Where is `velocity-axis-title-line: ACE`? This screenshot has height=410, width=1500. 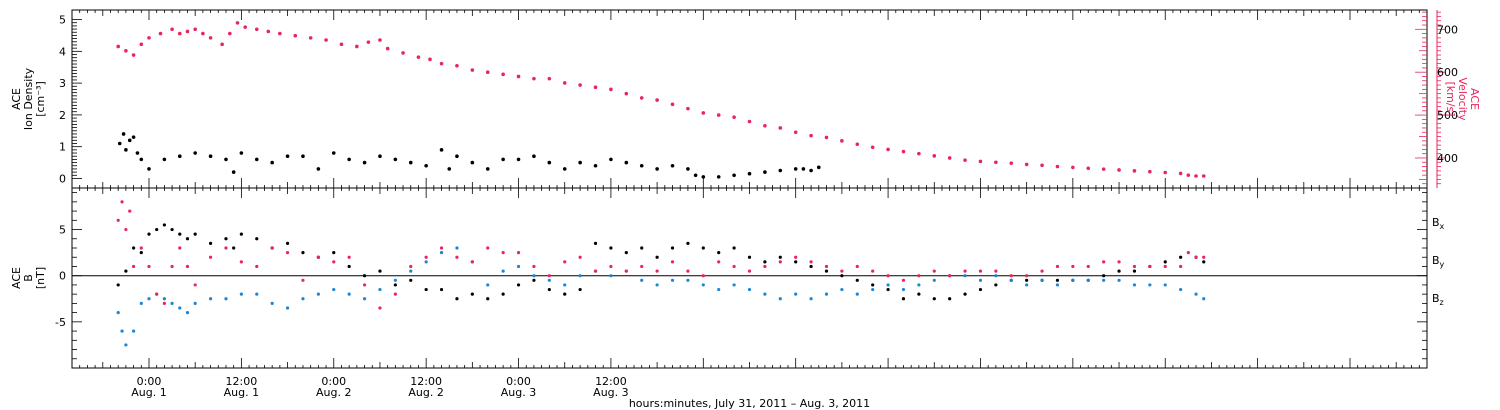 velocity-axis-title-line: ACE is located at coordinates (1474, 99).